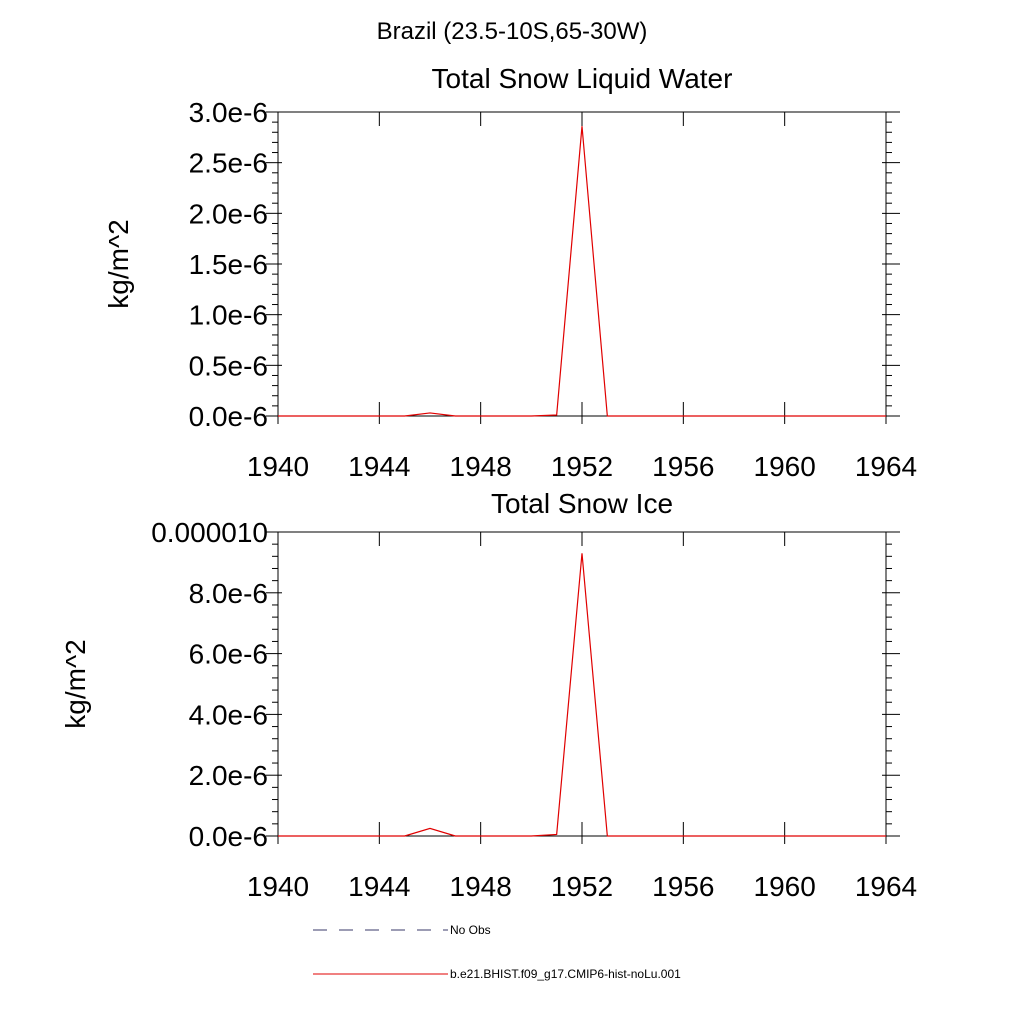 This screenshot has width=1024, height=1024. Describe the element at coordinates (565, 974) in the screenshot. I see `legend-label-model-run: b.e21.BHIST.f09_g17.CMIP6-hist-noLu.001` at that location.